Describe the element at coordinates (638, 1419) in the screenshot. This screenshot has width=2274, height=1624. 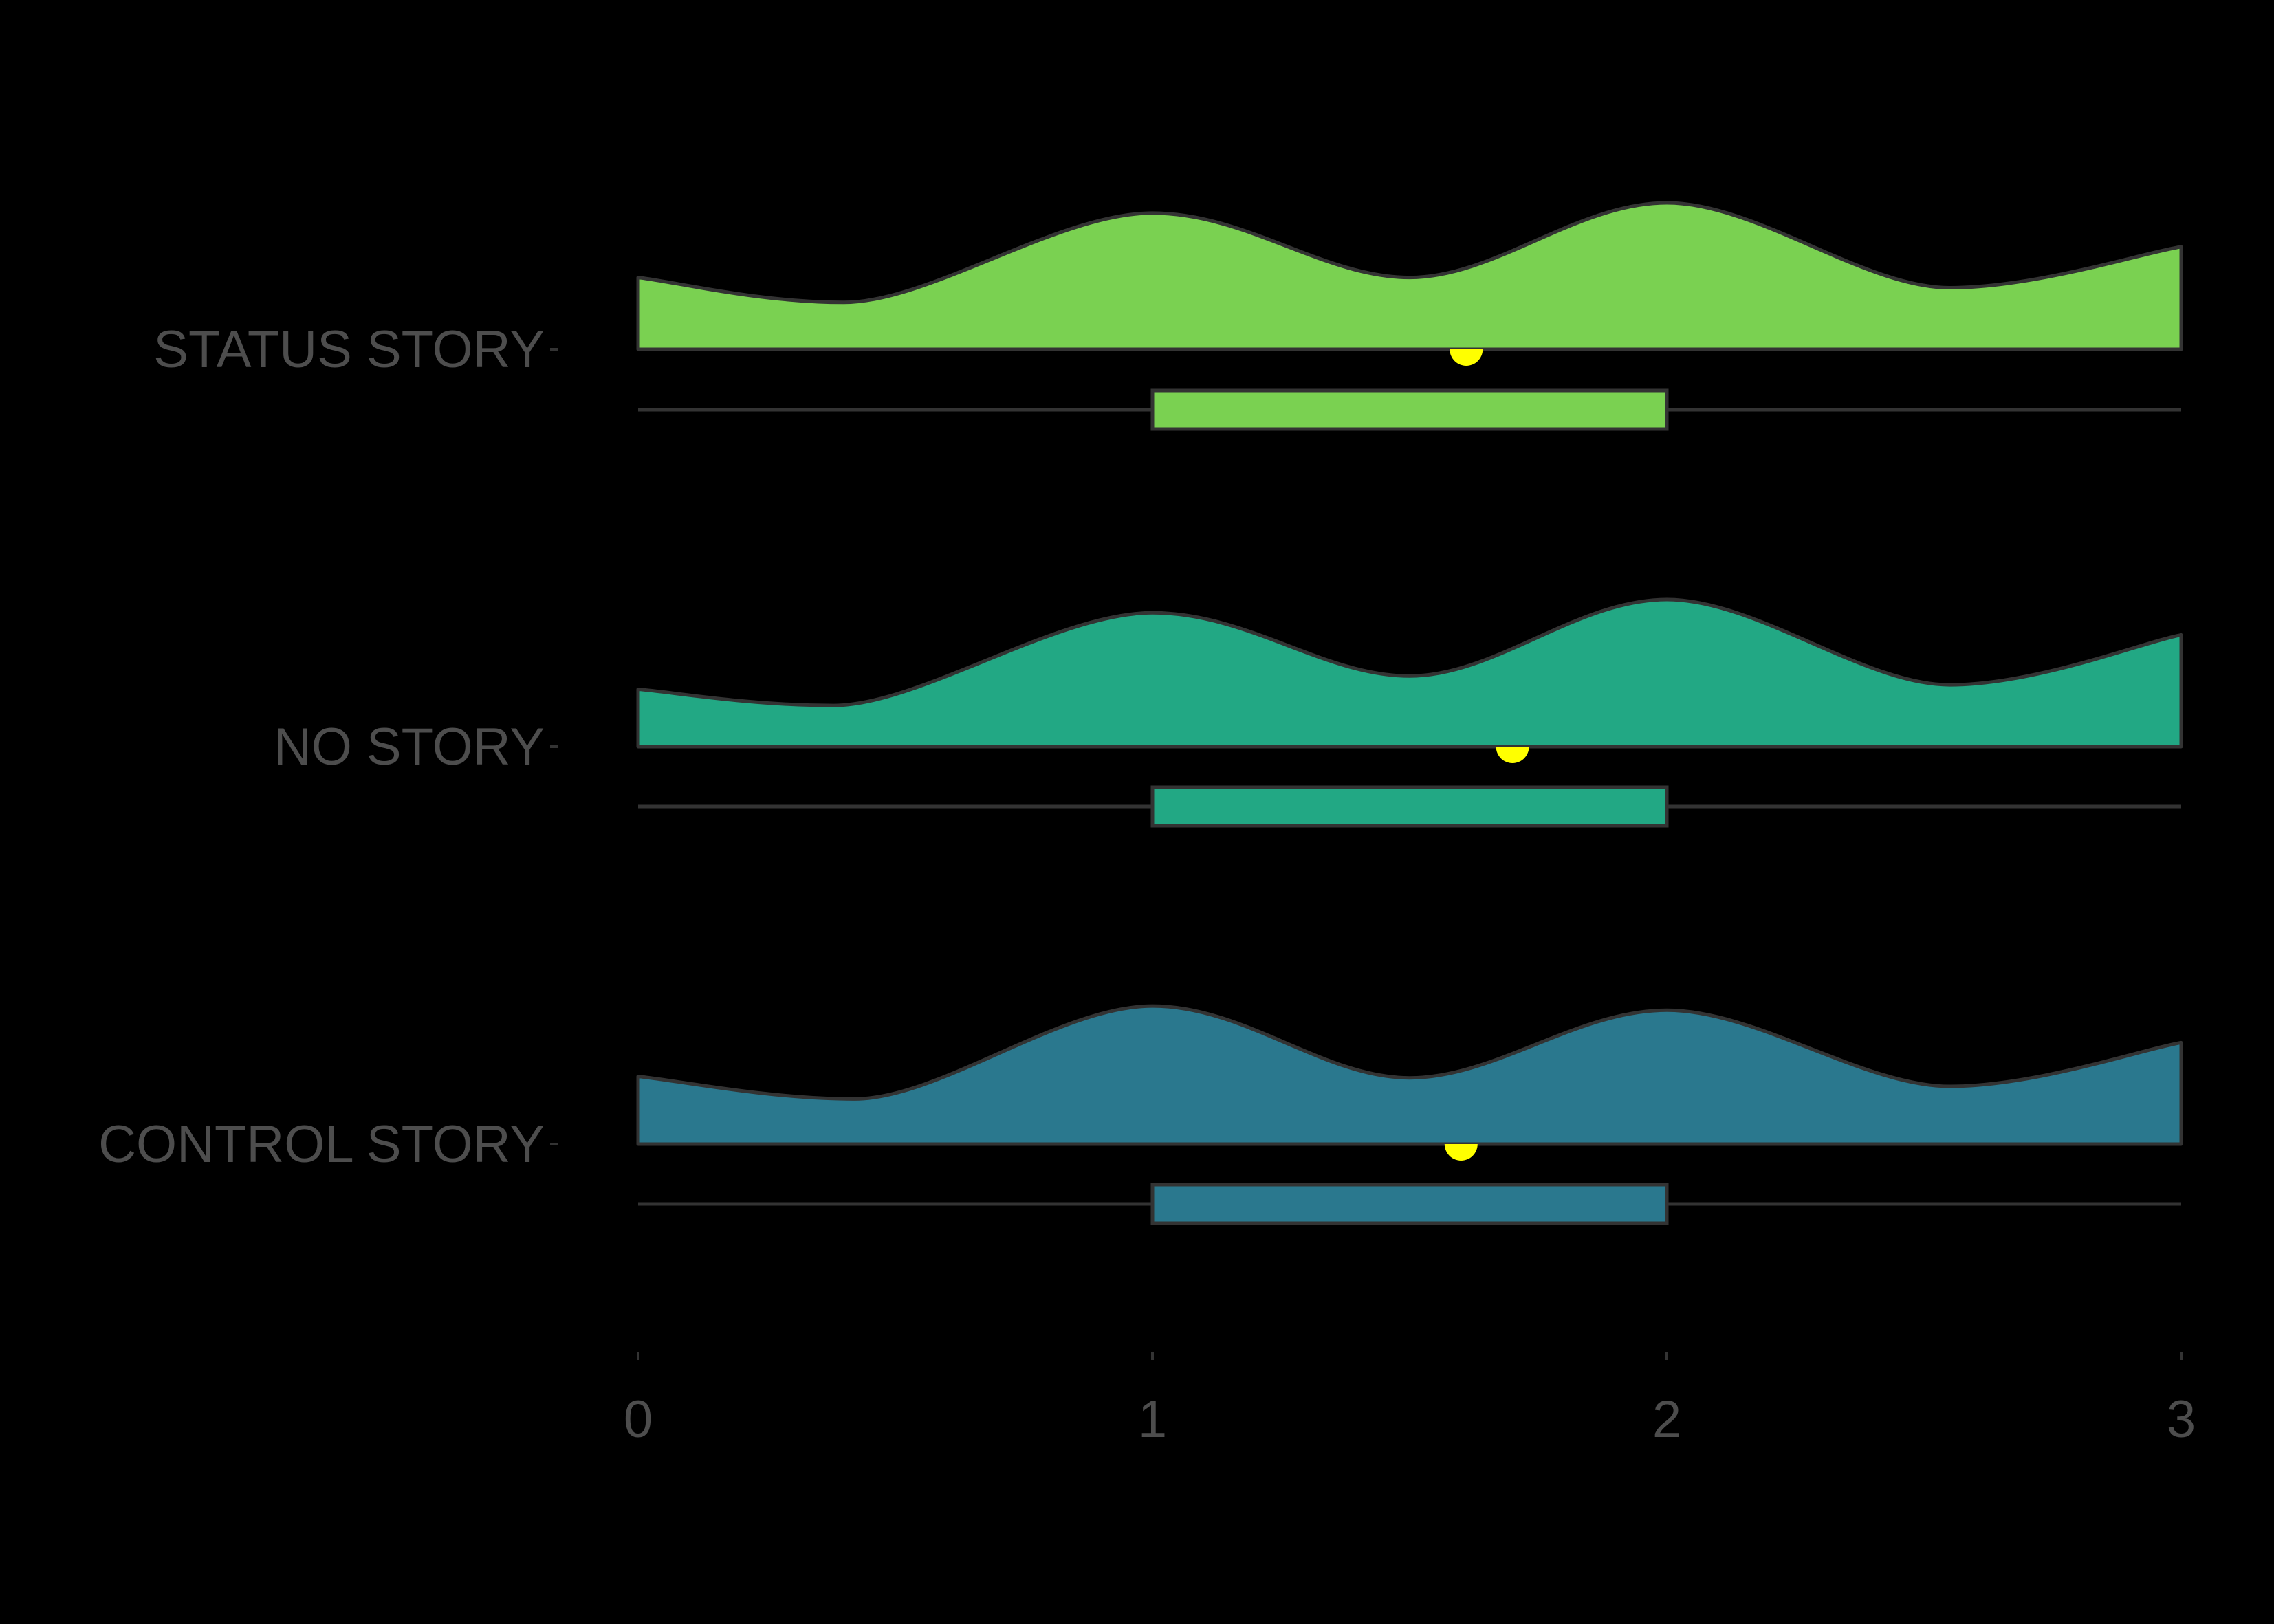
I see `x-tick-label: 0` at that location.